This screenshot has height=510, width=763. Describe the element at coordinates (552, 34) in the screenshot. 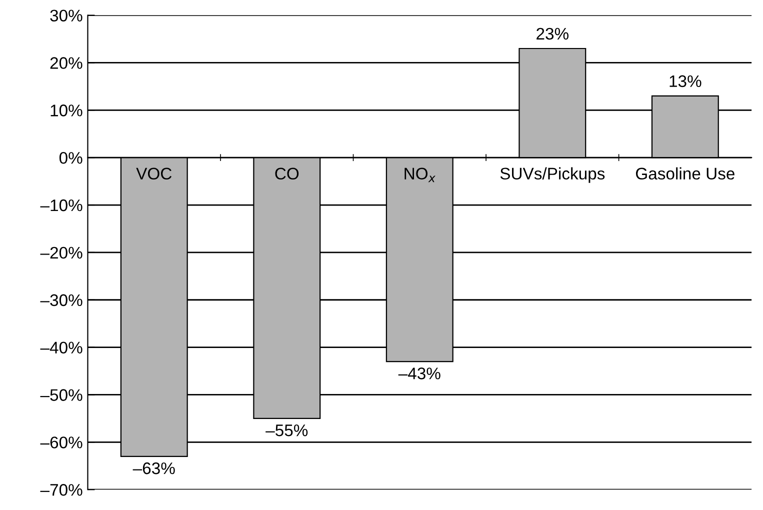

I see `data-label: 23%` at that location.